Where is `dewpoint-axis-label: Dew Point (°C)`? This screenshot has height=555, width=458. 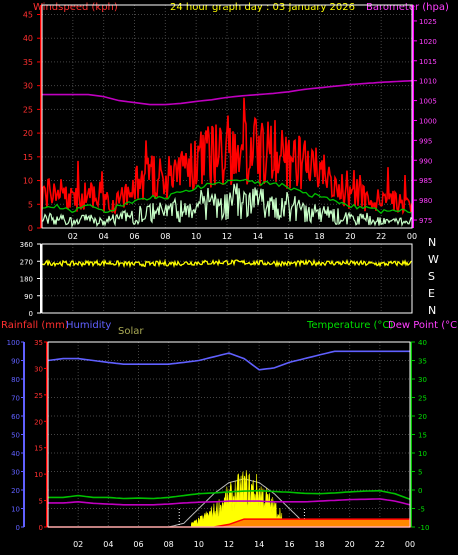
dewpoint-axis-label: Dew Point (°C) is located at coordinates (423, 325).